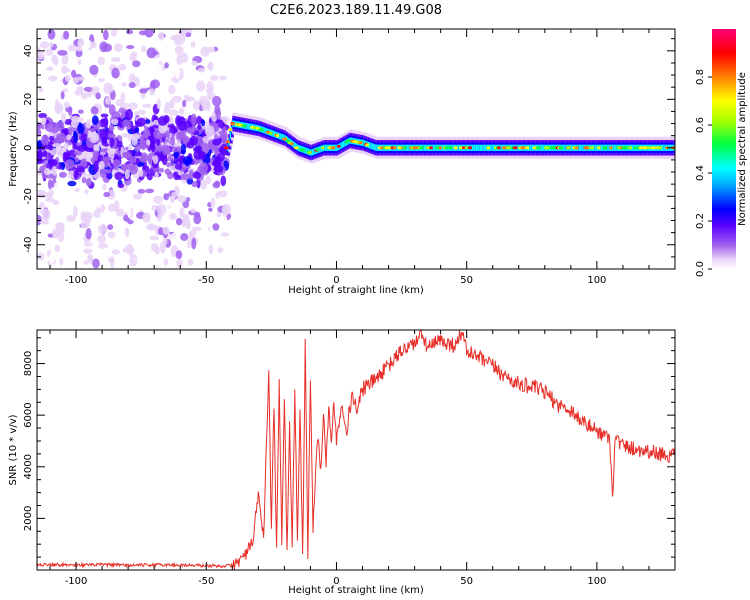  What do you see at coordinates (28, 466) in the screenshot?
I see `snr-y-tick-label: 4000` at bounding box center [28, 466].